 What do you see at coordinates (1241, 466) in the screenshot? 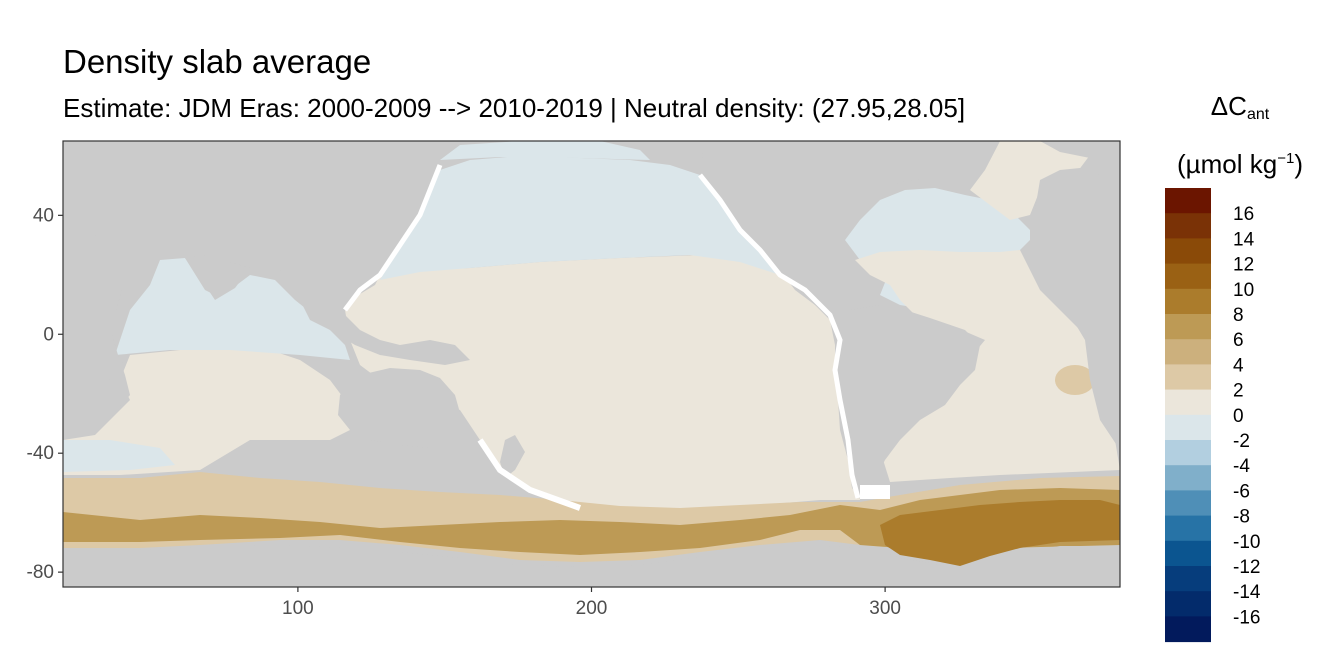
I see `legend-label: -4` at bounding box center [1241, 466].